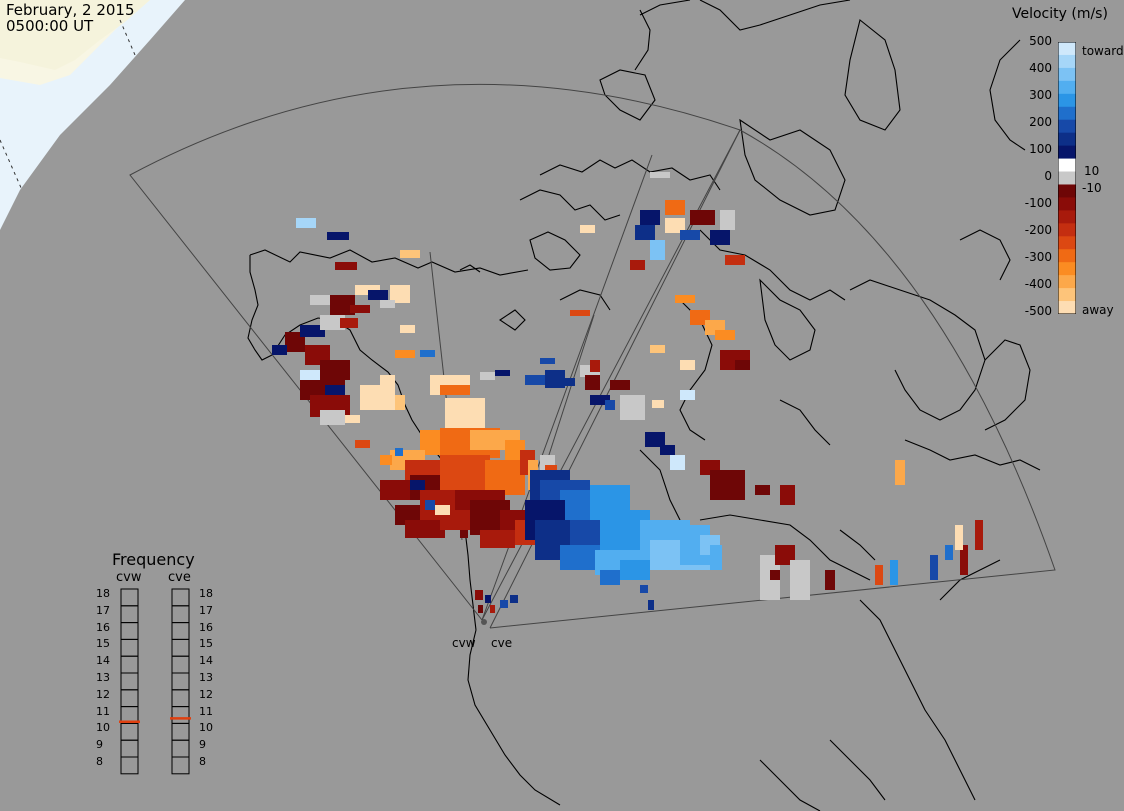 The image size is (1124, 811). Describe the element at coordinates (206, 593) in the screenshot. I see `frequency-right-number: 18` at that location.